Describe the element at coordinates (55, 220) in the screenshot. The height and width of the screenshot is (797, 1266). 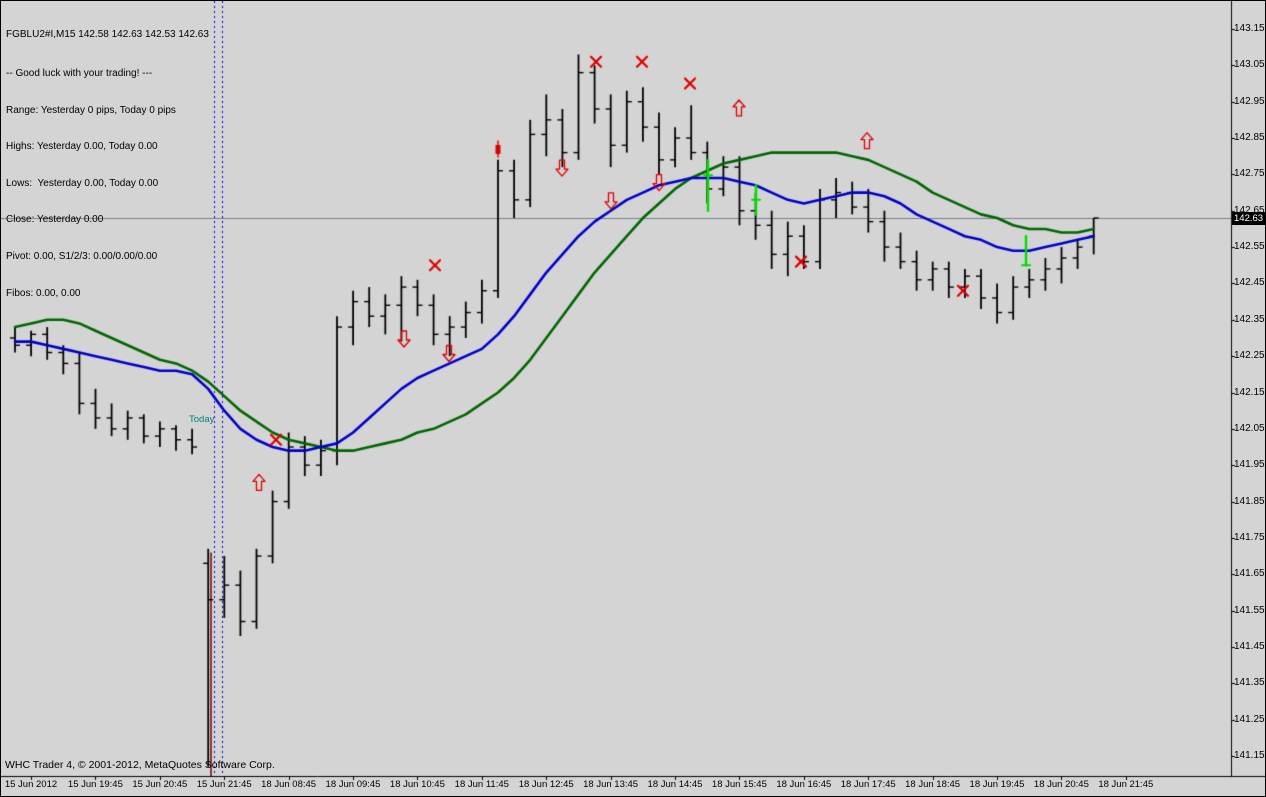
I see `chart-info-line: Close: Yesterday 0.00` at that location.